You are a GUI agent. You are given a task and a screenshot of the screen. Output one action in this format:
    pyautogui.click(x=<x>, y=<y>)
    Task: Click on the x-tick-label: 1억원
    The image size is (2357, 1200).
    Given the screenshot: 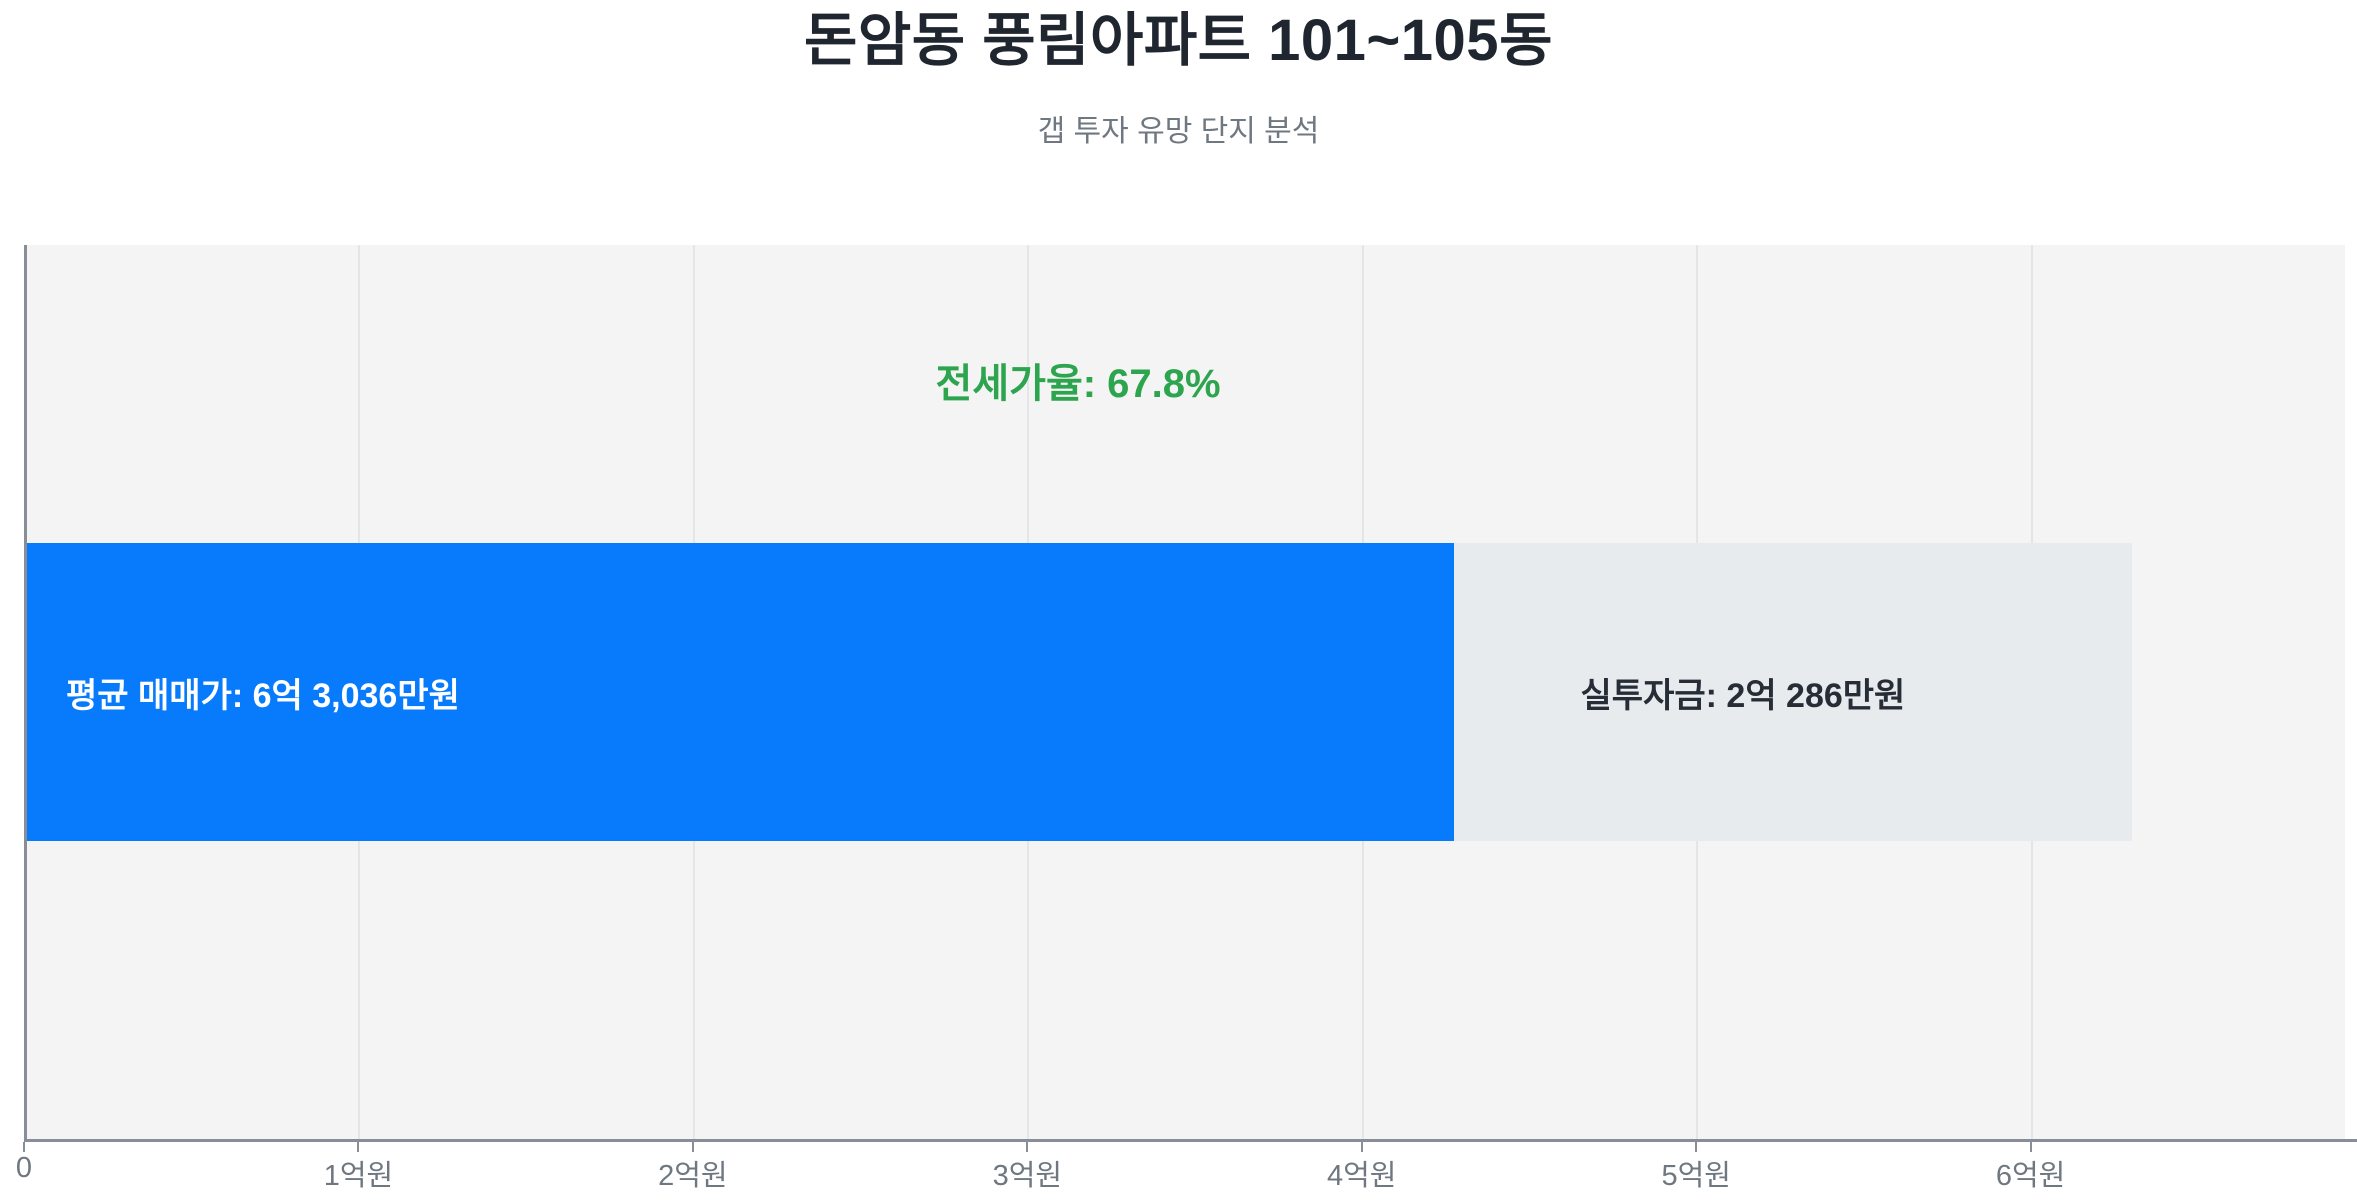 What is the action you would take?
    pyautogui.click(x=358, y=1176)
    